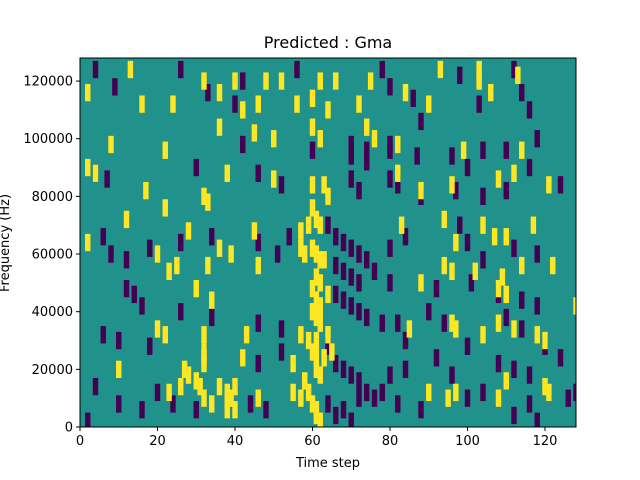 This screenshot has width=640, height=480. Describe the element at coordinates (235, 441) in the screenshot. I see `x-tick-label: 40` at that location.